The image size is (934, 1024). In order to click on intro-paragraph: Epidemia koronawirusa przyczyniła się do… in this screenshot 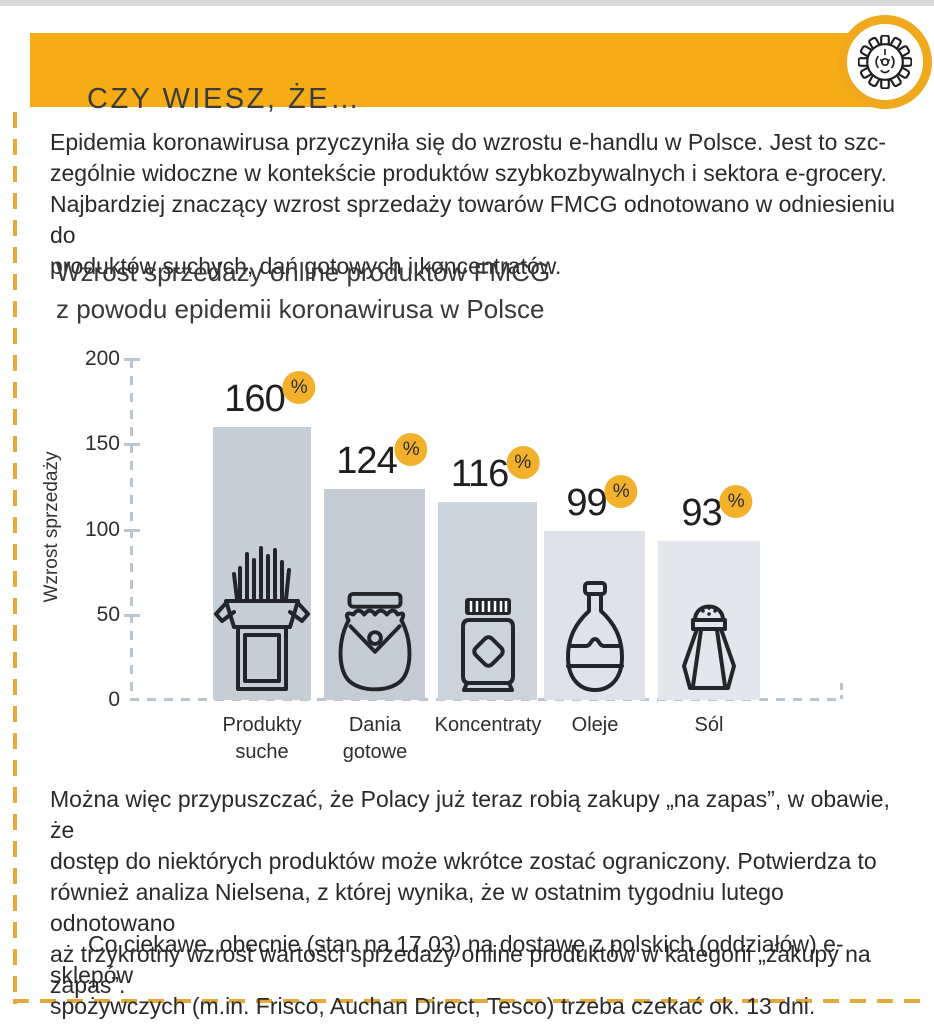, I will do `click(475, 204)`.